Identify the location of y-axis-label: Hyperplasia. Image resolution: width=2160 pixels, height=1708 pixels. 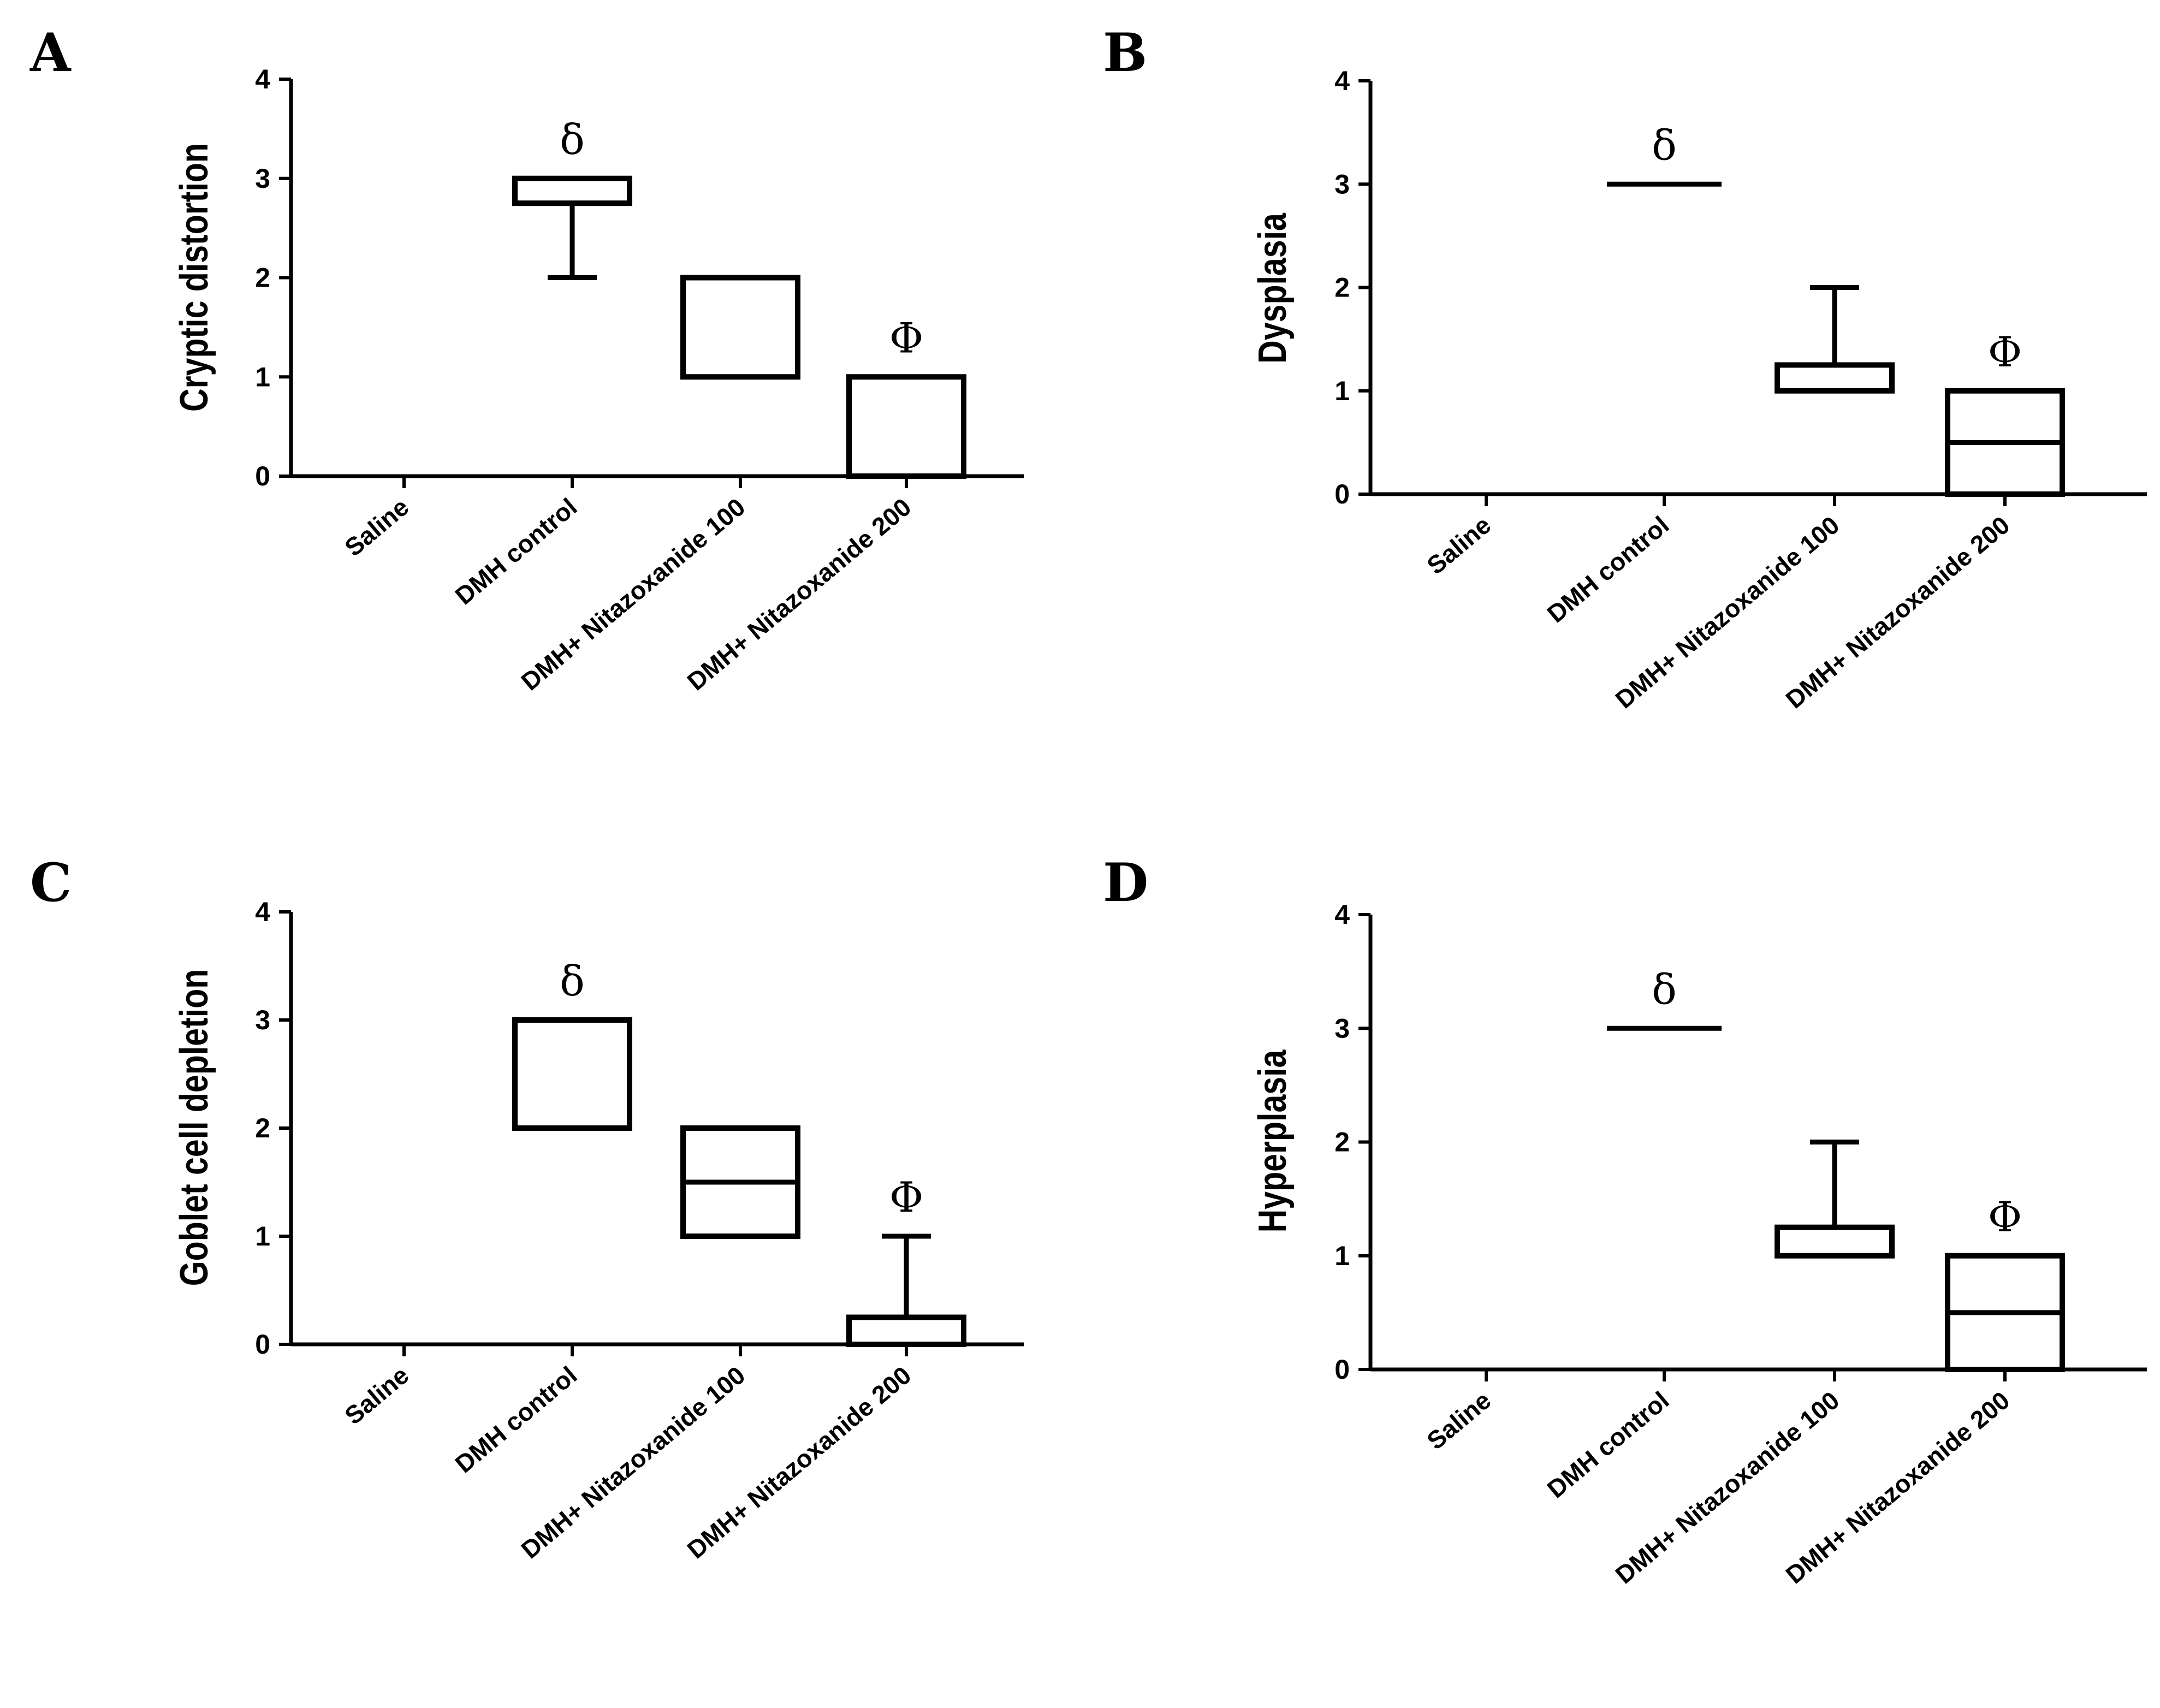
(1272, 1141).